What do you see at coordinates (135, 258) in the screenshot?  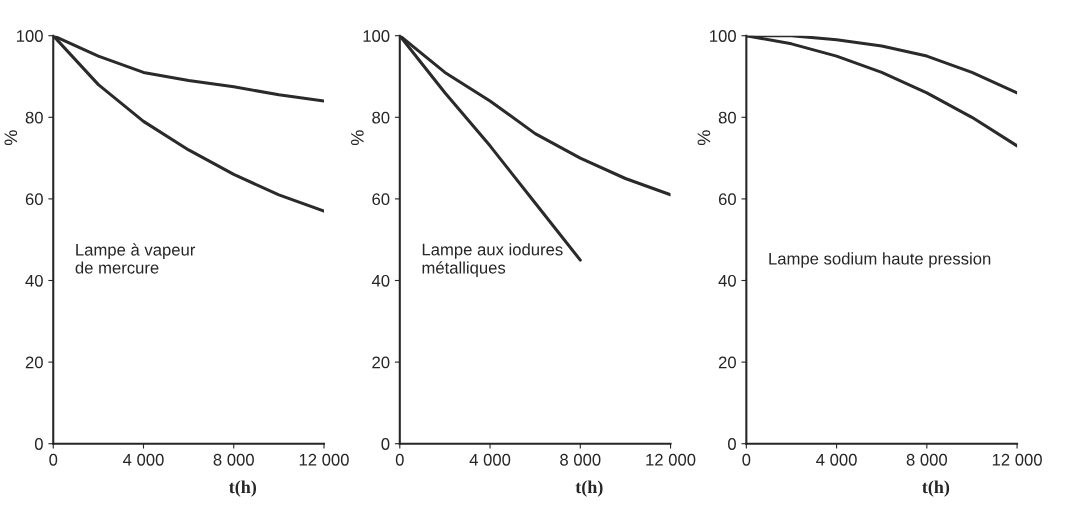 I see `annotation: Lampe à vapeur de mercure` at bounding box center [135, 258].